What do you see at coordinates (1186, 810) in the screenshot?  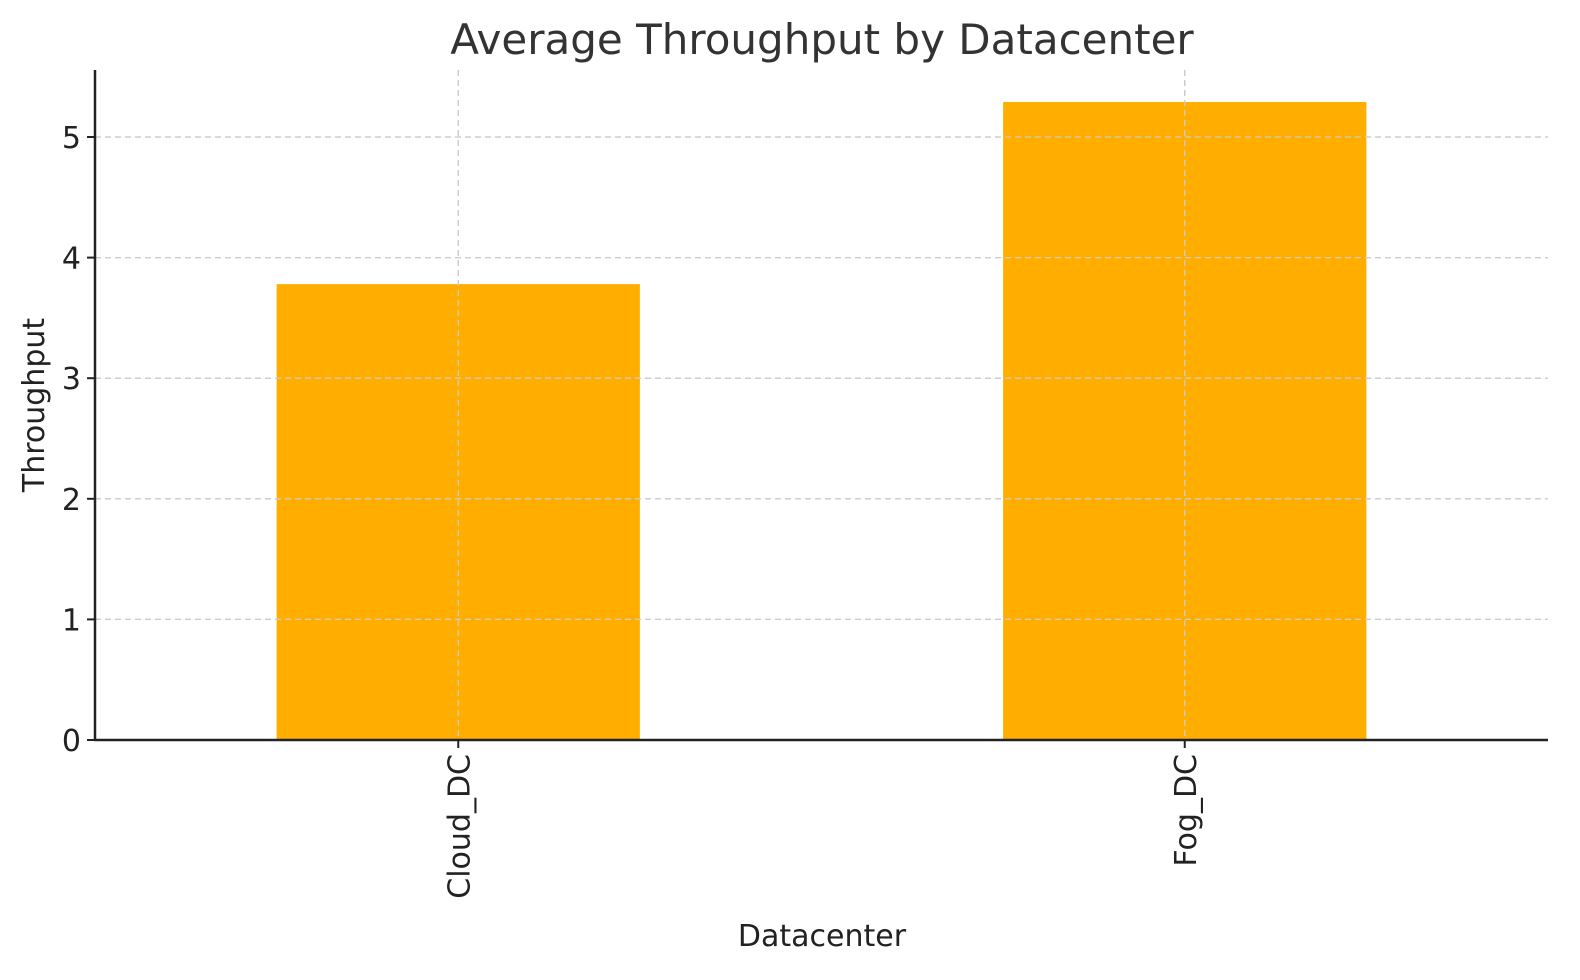 I see `x-tick-label: Fog_DC` at bounding box center [1186, 810].